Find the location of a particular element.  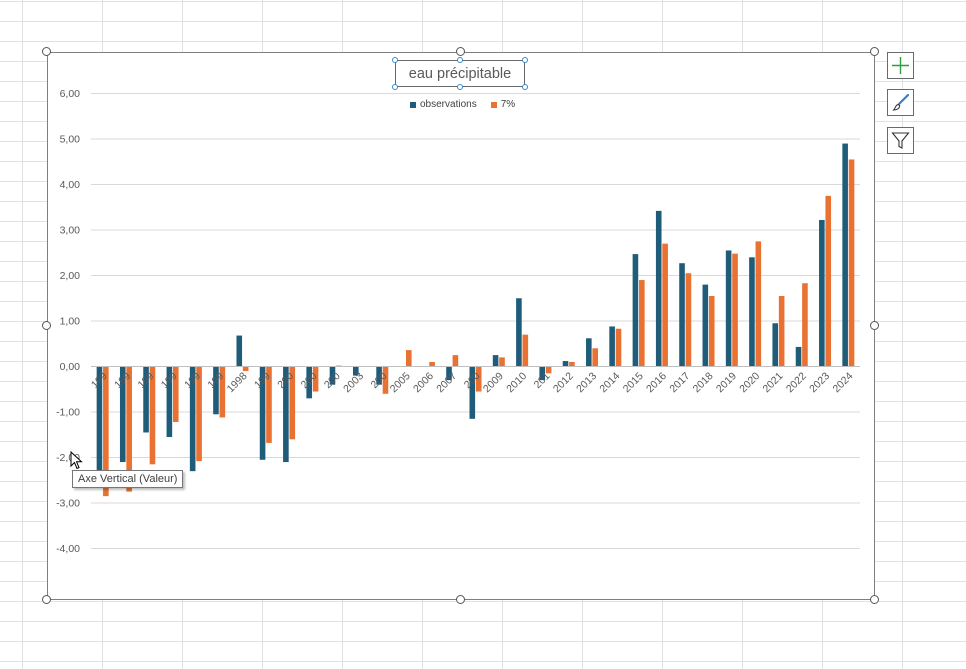

chart-elements-button is located at coordinates (900, 65).